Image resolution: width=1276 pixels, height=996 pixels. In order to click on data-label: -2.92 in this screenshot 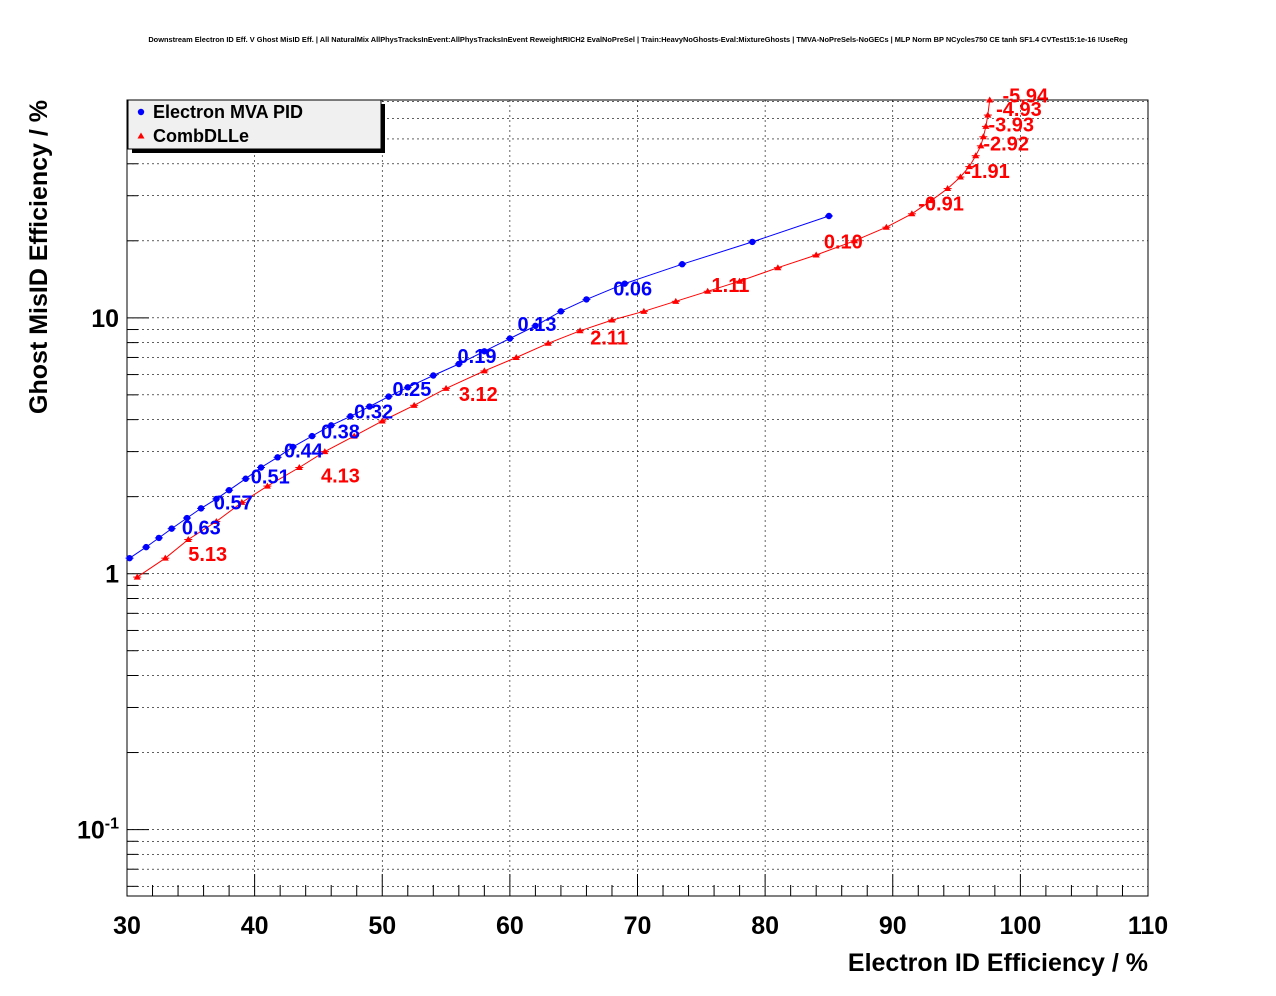, I will do `click(1006, 145)`.